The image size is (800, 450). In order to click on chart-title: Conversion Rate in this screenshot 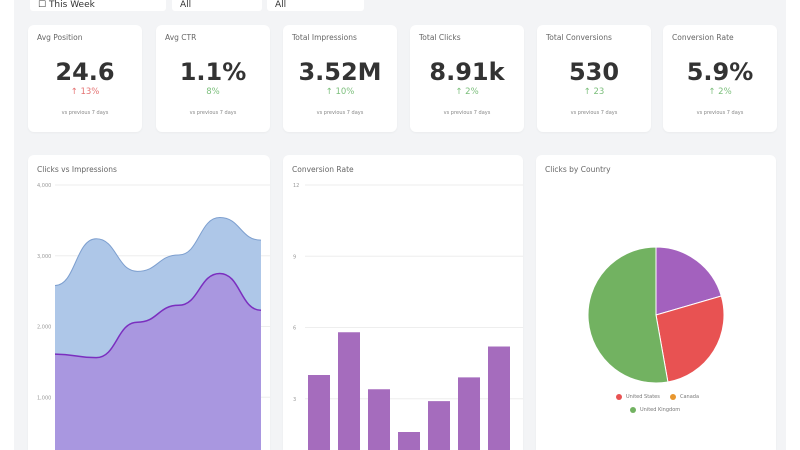, I will do `click(323, 169)`.